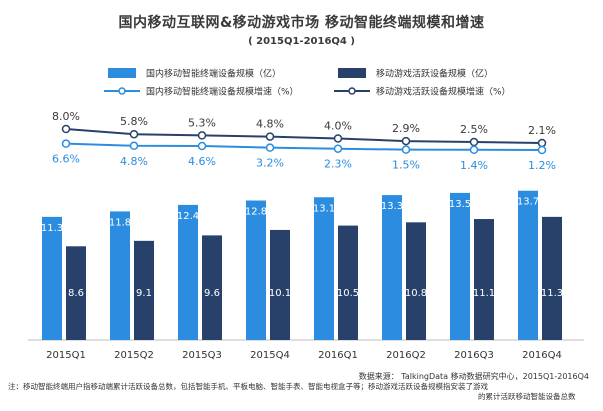  I want to click on x-tick-label-2015Q2: 2015Q2, so click(134, 355).